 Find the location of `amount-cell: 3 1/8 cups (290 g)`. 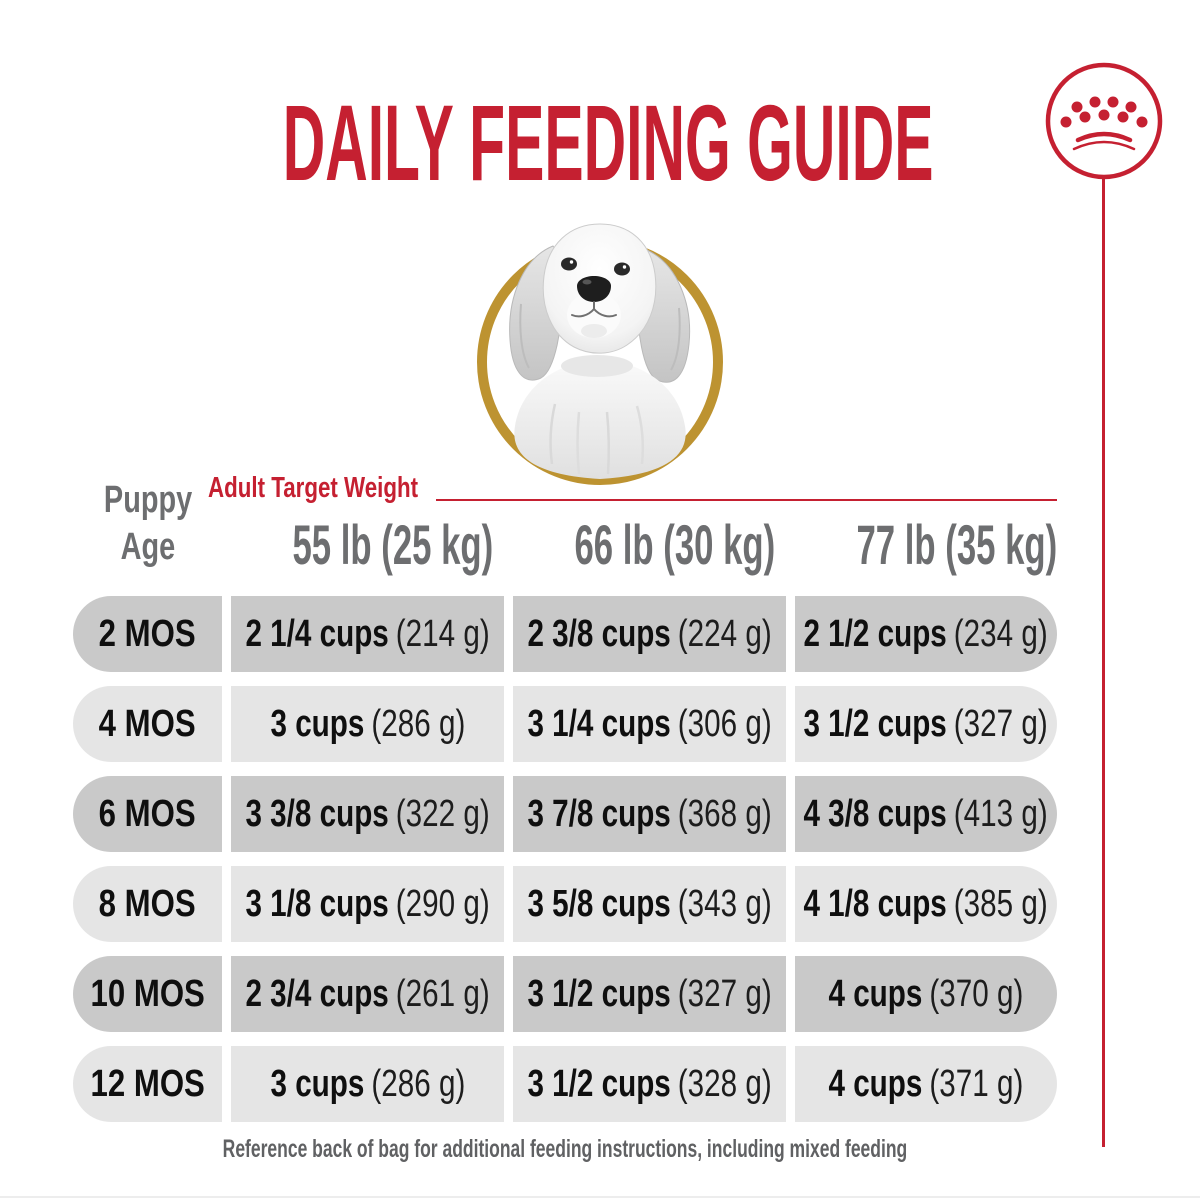

amount-cell: 3 1/8 cups (290 g) is located at coordinates (367, 904).